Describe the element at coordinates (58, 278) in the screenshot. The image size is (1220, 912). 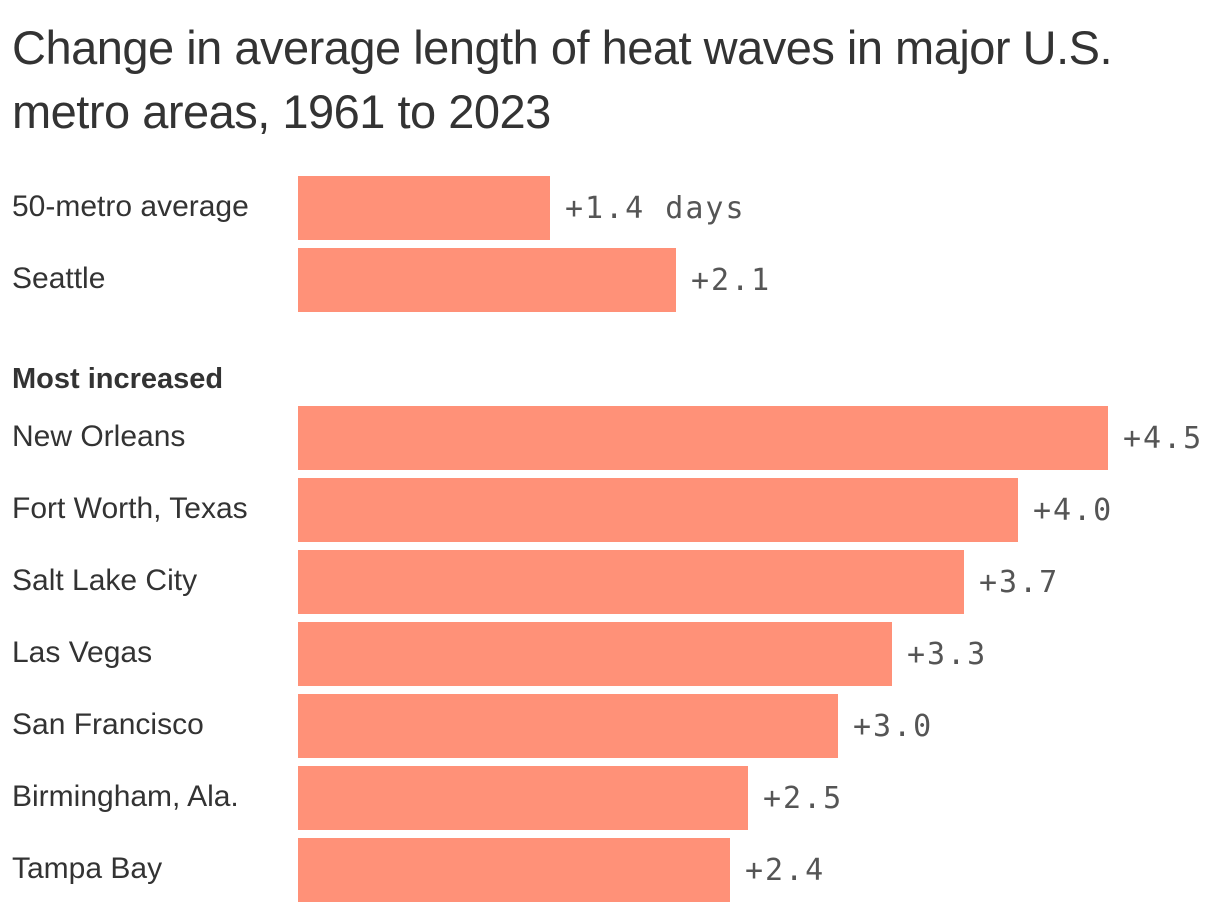
I see `category-label-seattle: Seattle` at that location.